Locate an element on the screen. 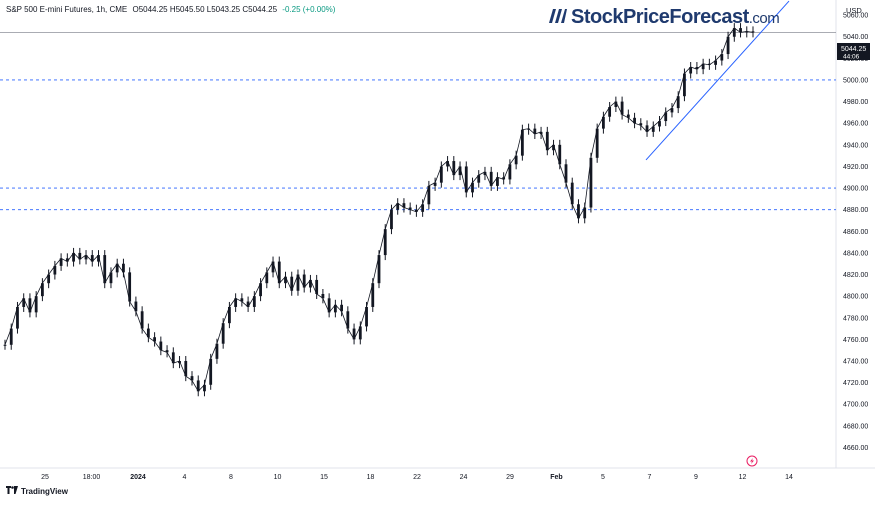  y-tick-label: 4920.00 is located at coordinates (855, 167).